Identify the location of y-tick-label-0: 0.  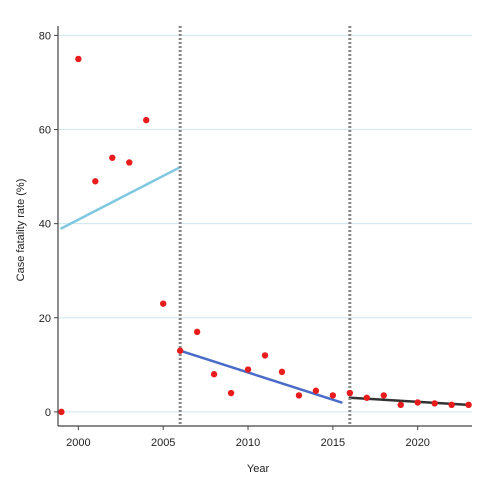
(48, 413).